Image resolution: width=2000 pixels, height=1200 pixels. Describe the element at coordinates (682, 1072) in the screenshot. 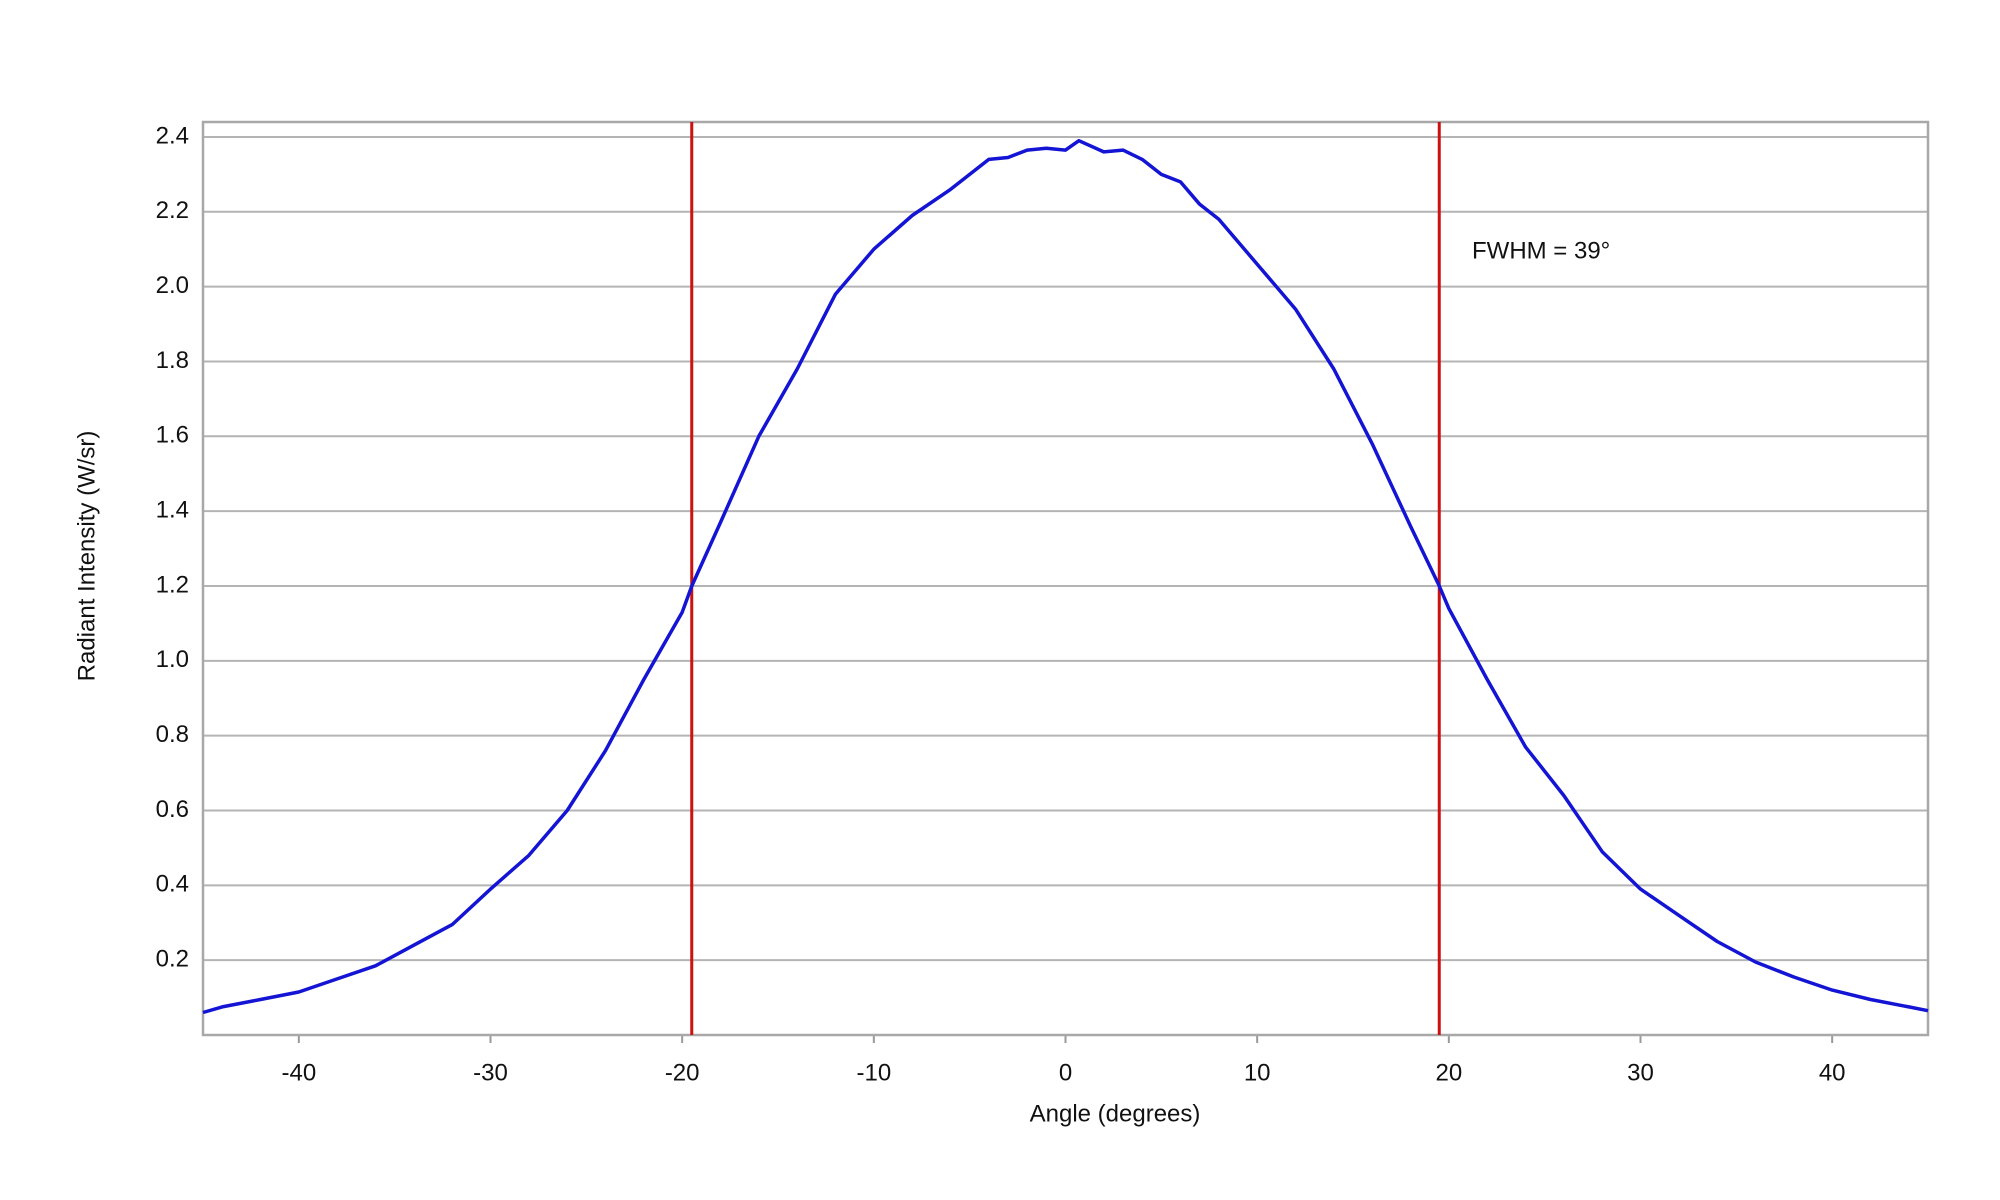

I see `x-tick-label: -20` at that location.